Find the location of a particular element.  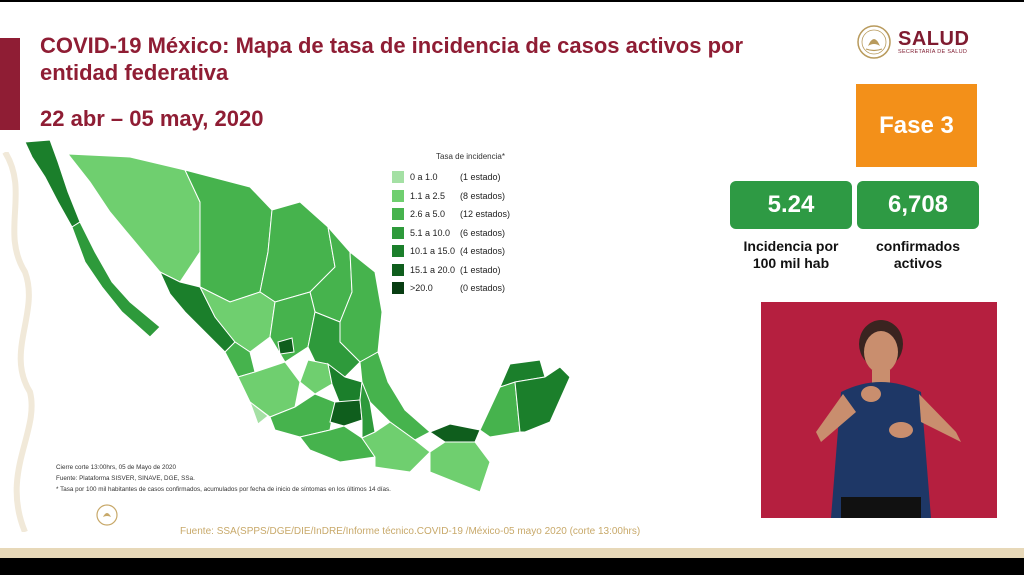

legend-count: (0 estados) is located at coordinates (483, 288).